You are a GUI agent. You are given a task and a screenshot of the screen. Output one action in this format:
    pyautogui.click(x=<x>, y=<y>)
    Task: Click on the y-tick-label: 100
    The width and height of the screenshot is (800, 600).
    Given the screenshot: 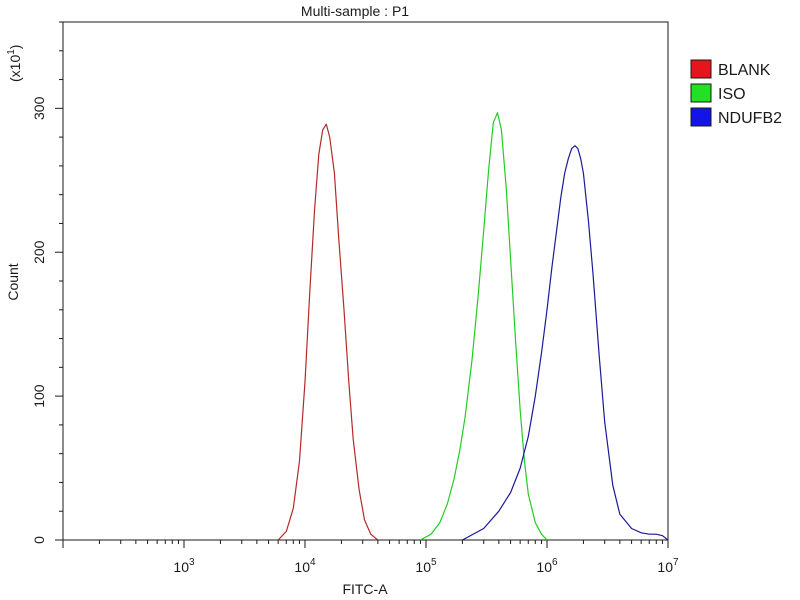 What is the action you would take?
    pyautogui.click(x=39, y=396)
    